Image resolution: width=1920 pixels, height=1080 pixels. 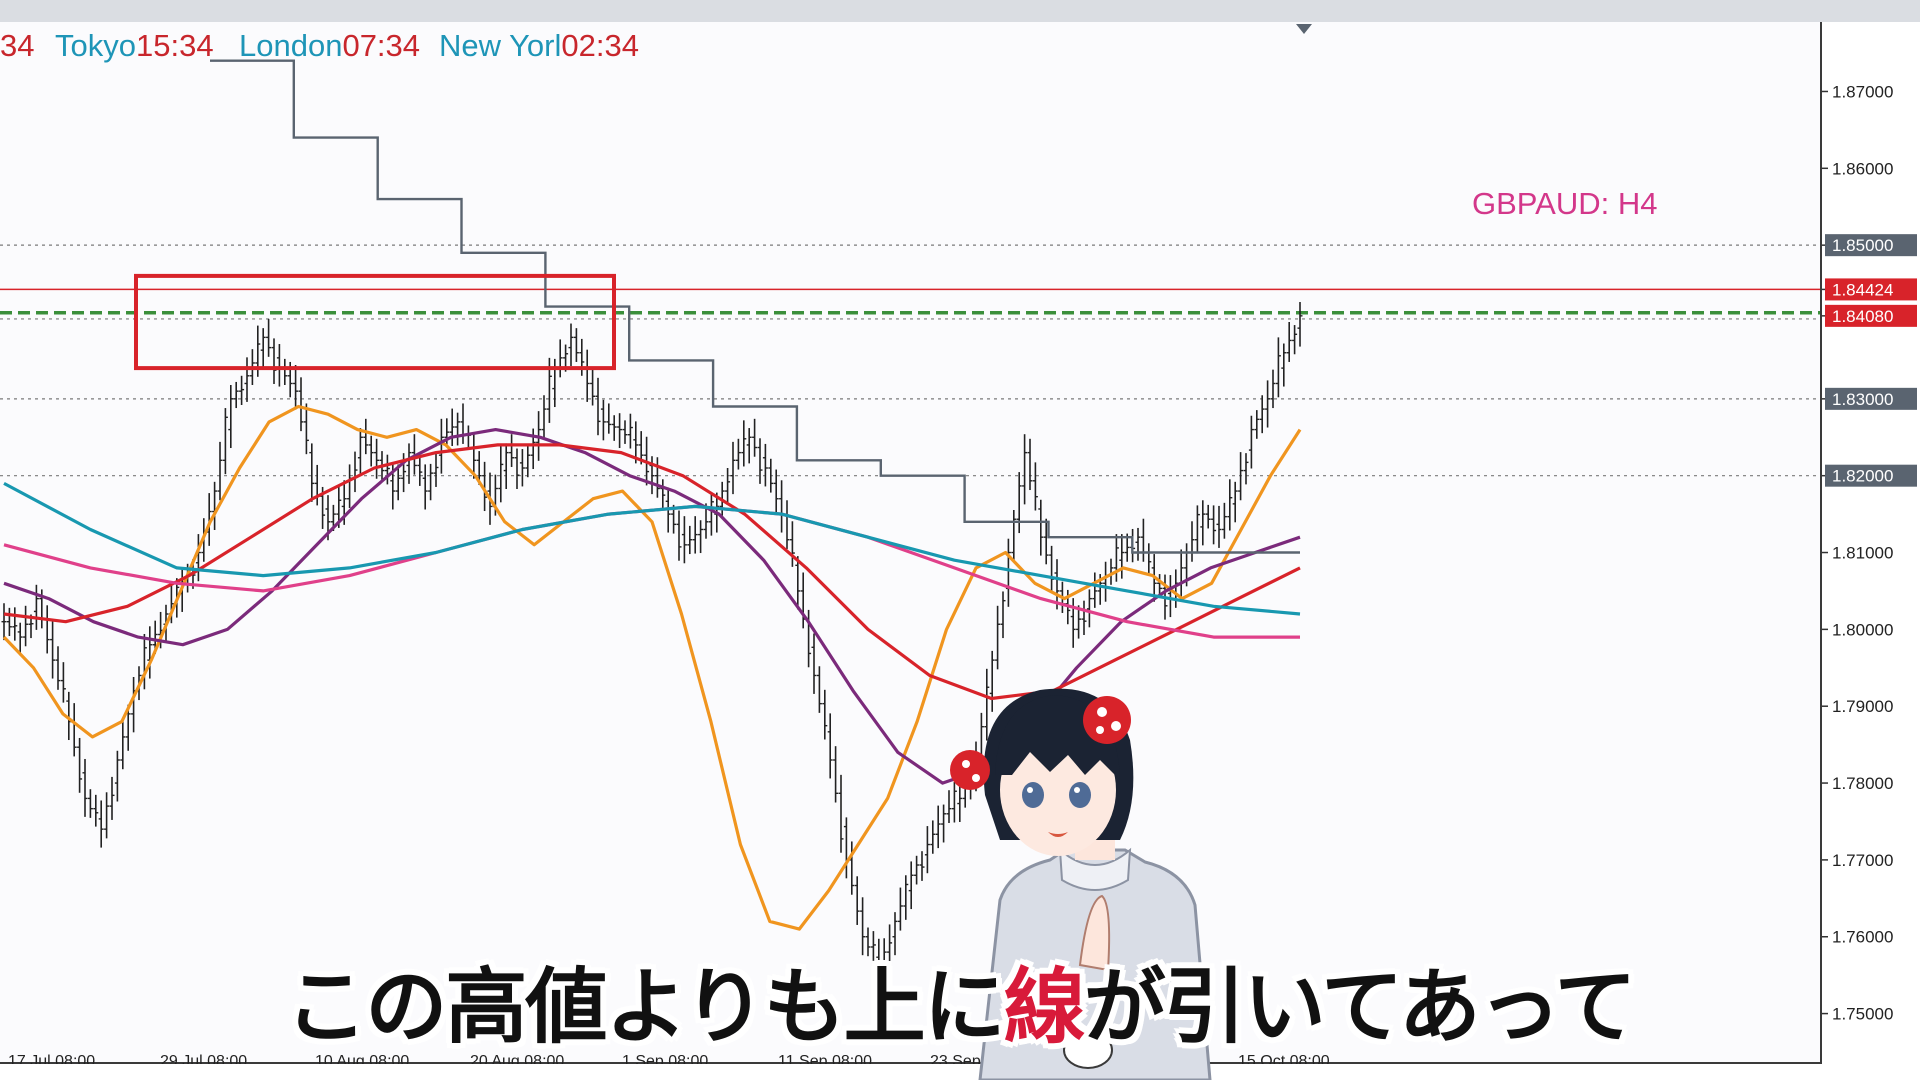 I want to click on highlight-box, so click(x=375, y=322).